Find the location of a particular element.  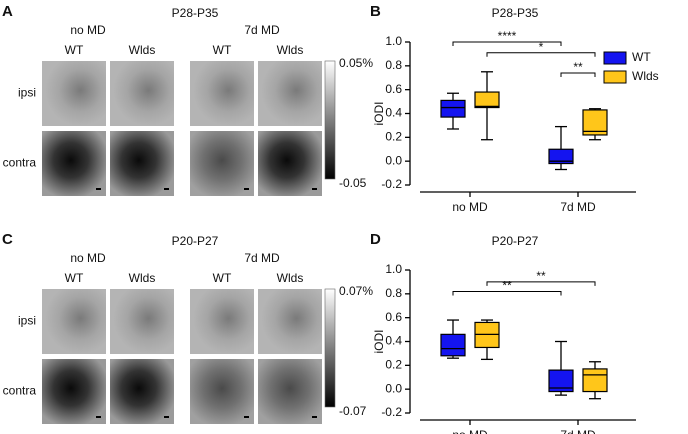

colorbar-max: 0.07% is located at coordinates (356, 291).